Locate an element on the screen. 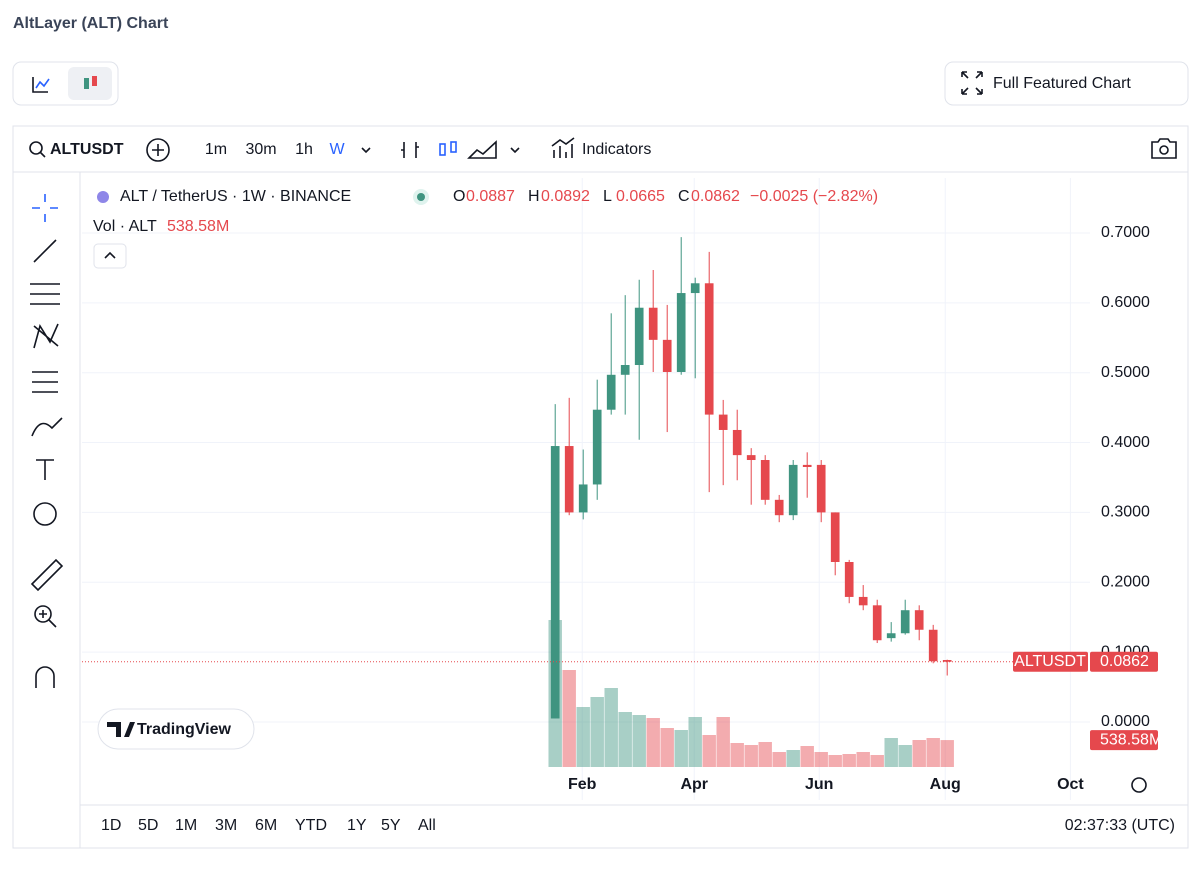 Image resolution: width=1200 pixels, height=873 pixels. x-tick-label: Apr is located at coordinates (694, 784).